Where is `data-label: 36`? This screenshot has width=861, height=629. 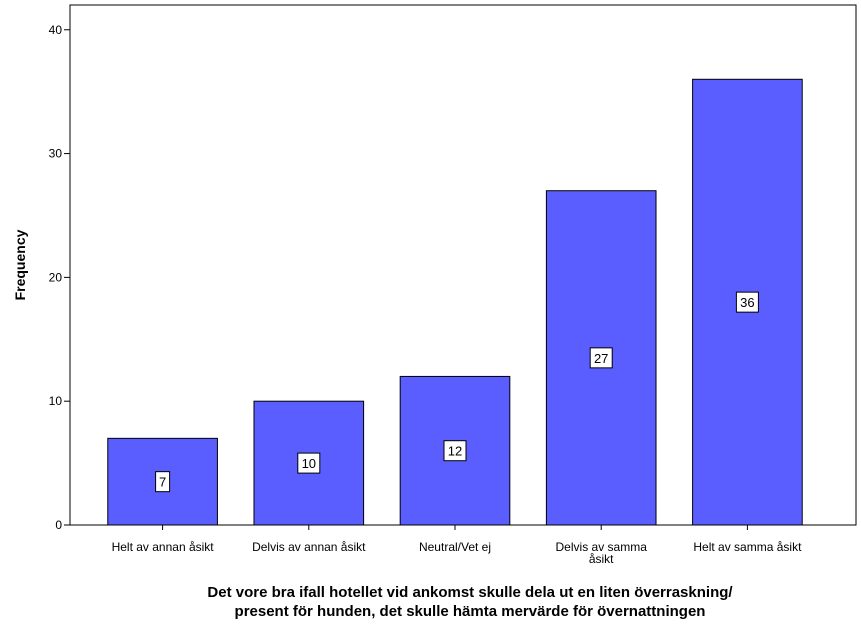
data-label: 36 is located at coordinates (747, 302).